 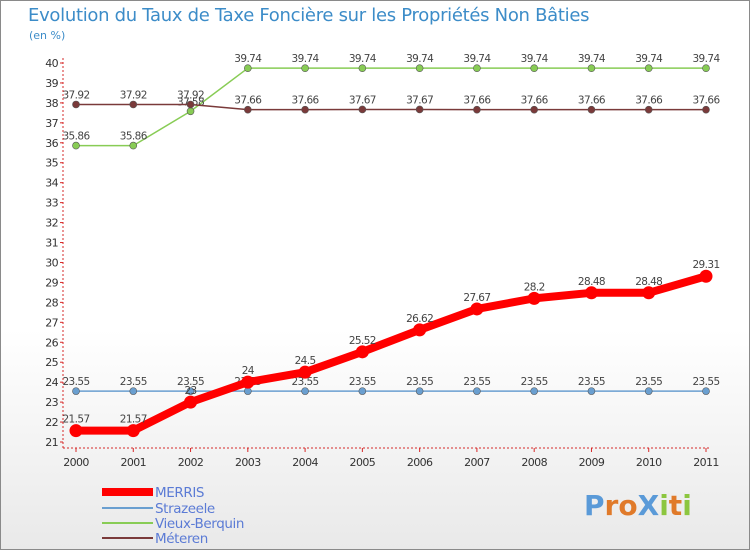 What do you see at coordinates (305, 462) in the screenshot?
I see `x-tick-label: 2004` at bounding box center [305, 462].